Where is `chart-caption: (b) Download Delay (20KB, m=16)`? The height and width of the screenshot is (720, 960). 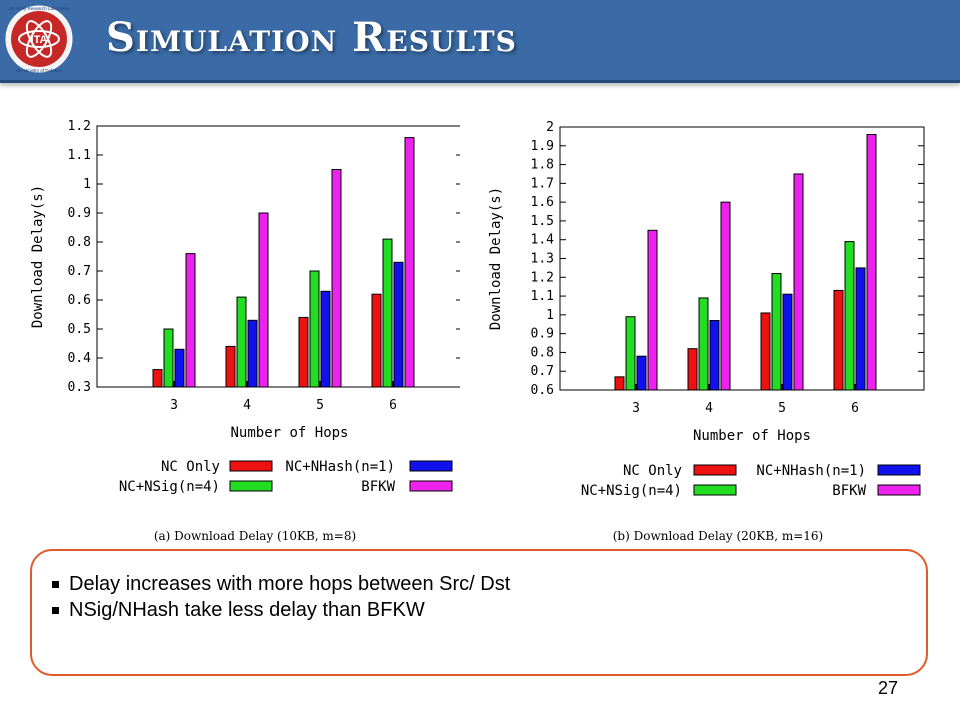 chart-caption: (b) Download Delay (20KB, m=16) is located at coordinates (718, 536).